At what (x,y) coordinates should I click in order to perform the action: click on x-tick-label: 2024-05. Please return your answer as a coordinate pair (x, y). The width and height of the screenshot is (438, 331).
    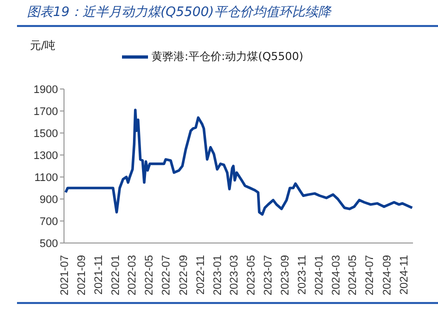
    Looking at the image, I should click on (353, 275).